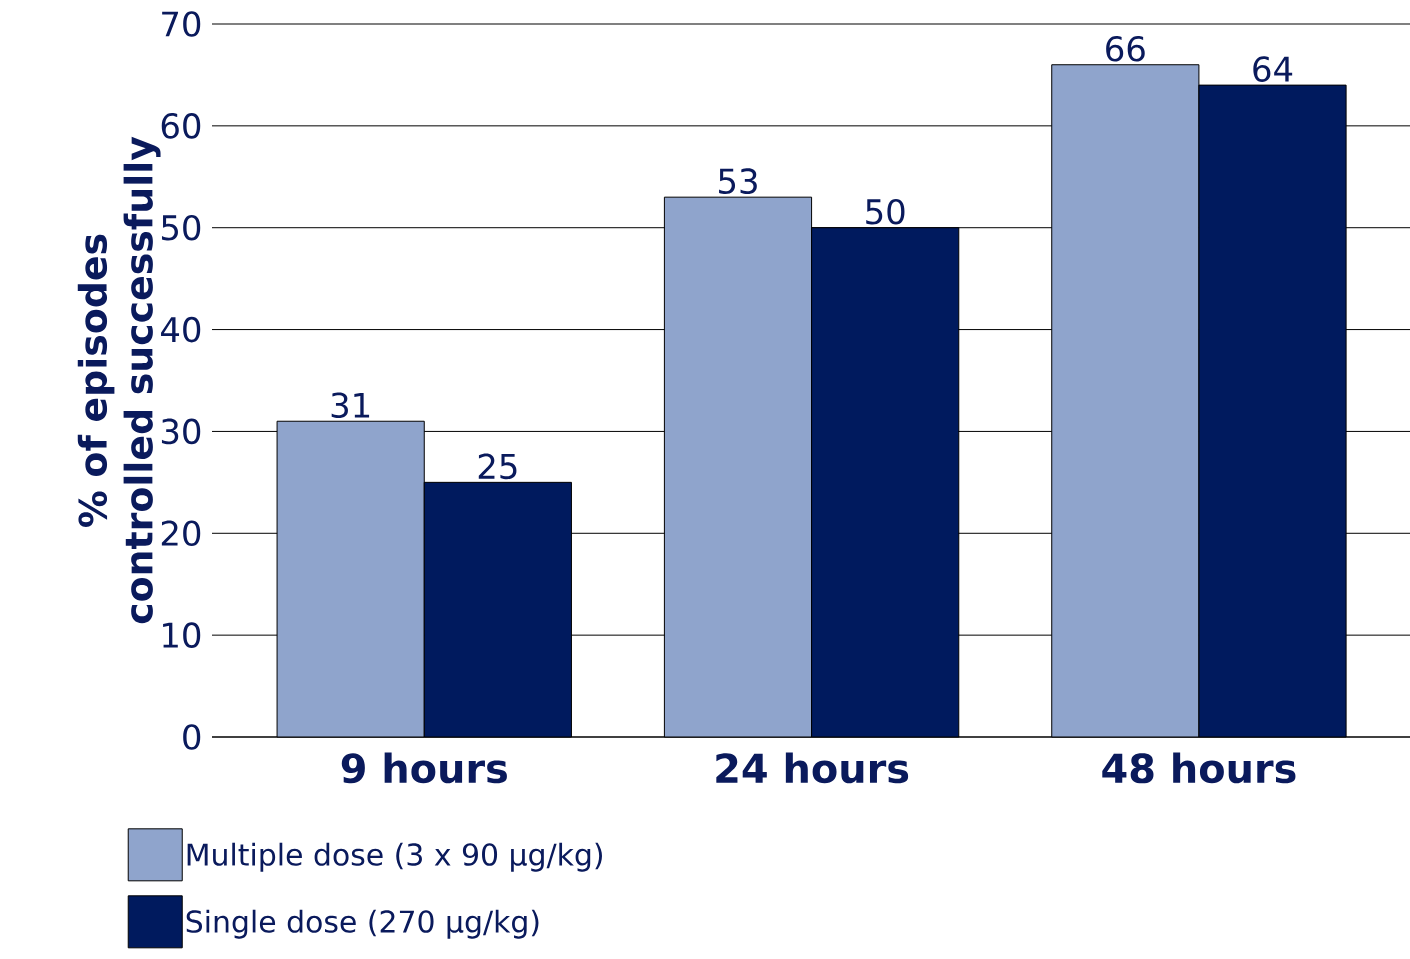 The width and height of the screenshot is (1410, 959). What do you see at coordinates (1199, 768) in the screenshot?
I see `x-tick-label: 48 hours` at bounding box center [1199, 768].